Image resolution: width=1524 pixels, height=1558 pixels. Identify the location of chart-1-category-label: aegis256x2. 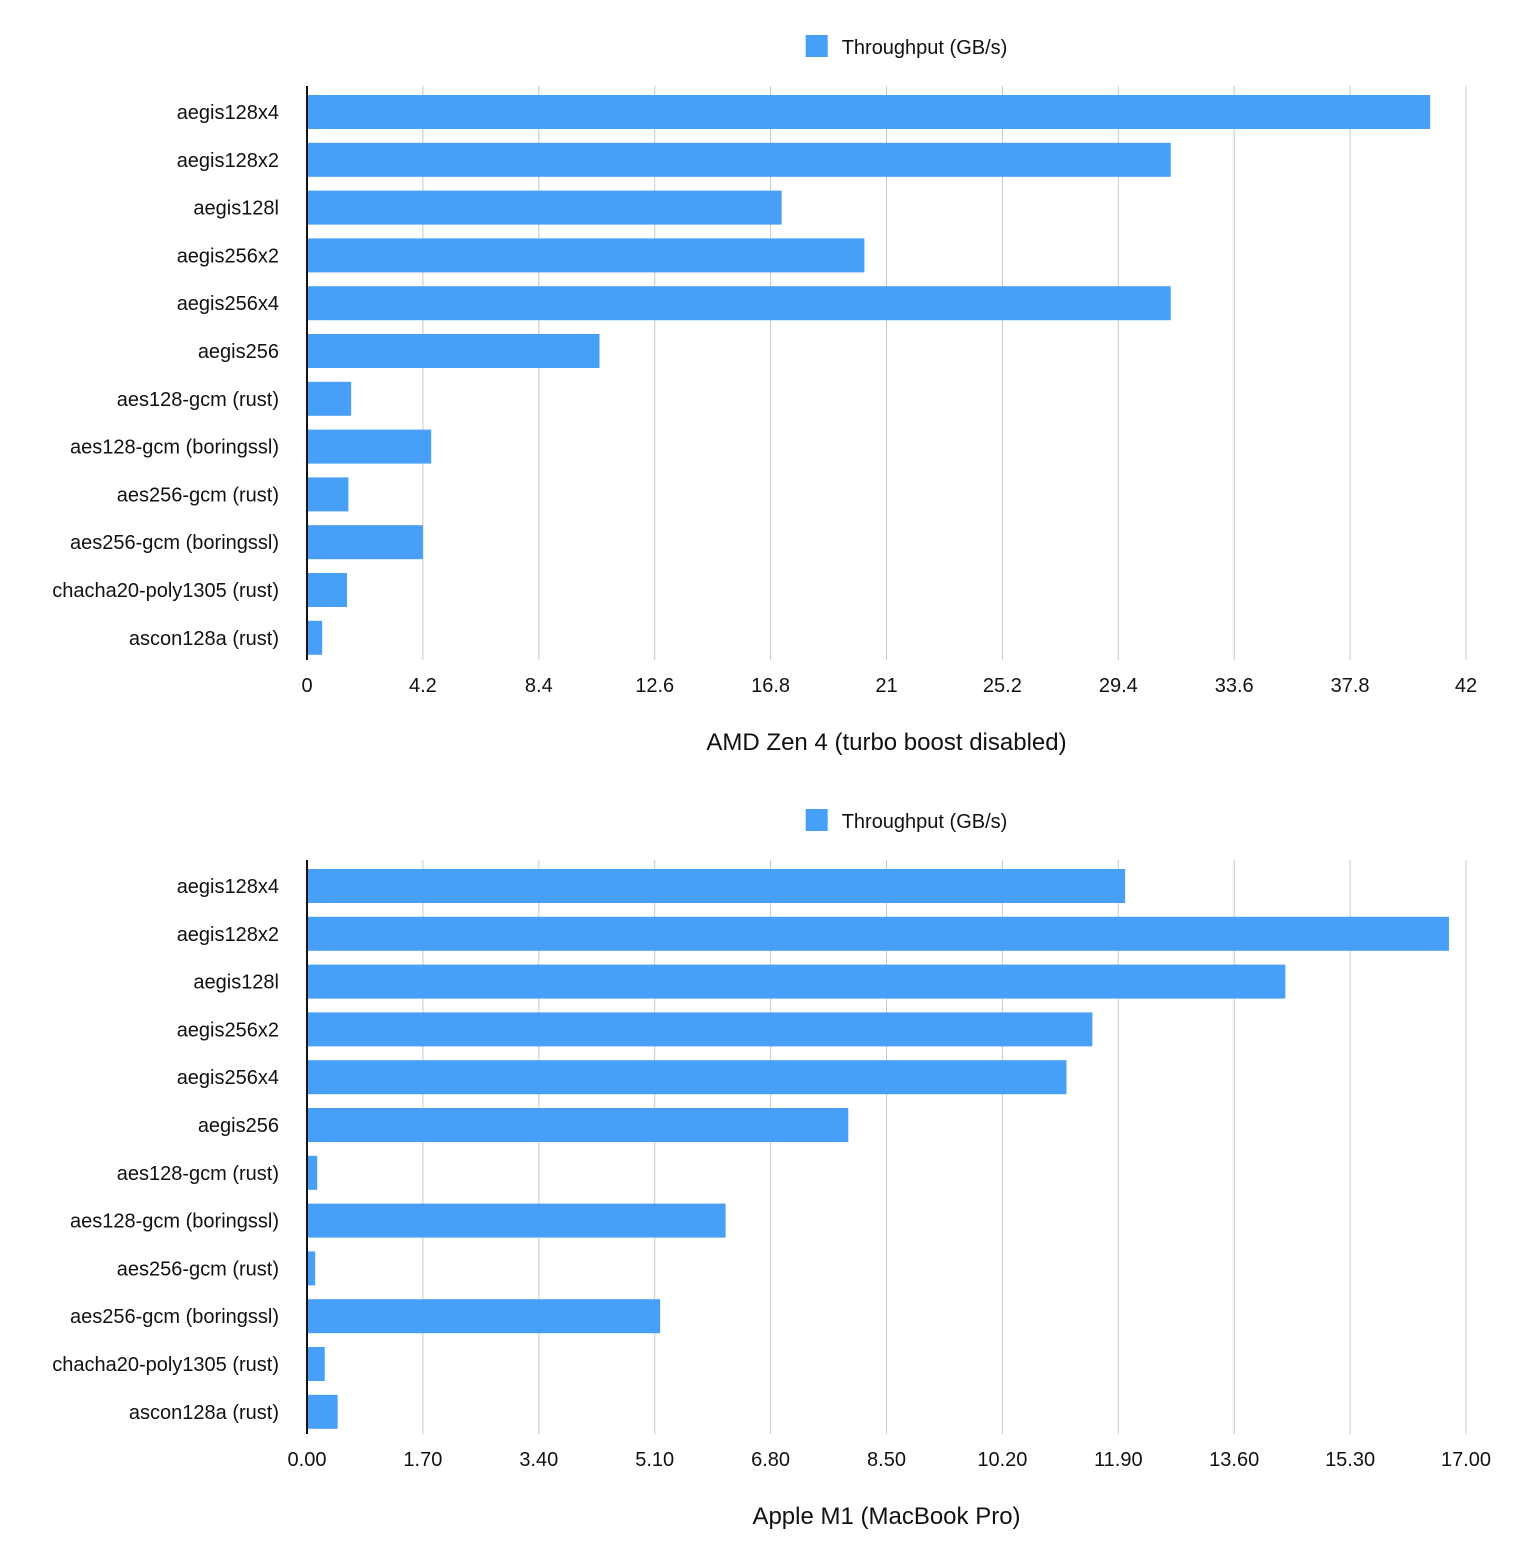
(228, 1030).